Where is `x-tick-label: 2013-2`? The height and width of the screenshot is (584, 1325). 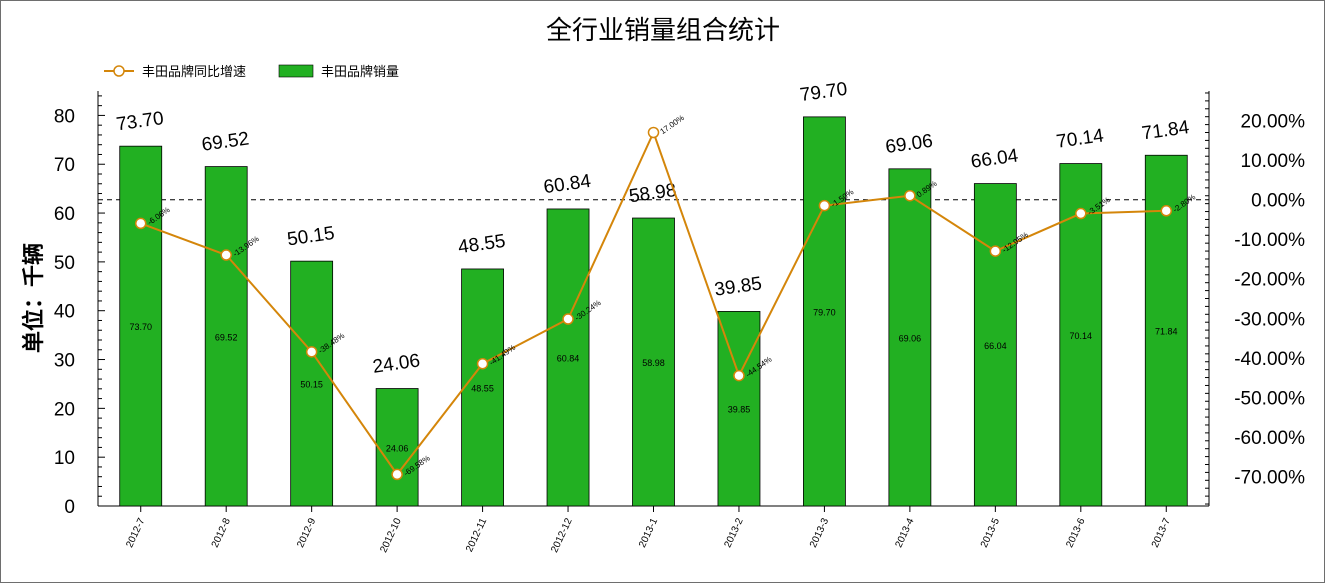
x-tick-label: 2013-2 is located at coordinates (734, 532).